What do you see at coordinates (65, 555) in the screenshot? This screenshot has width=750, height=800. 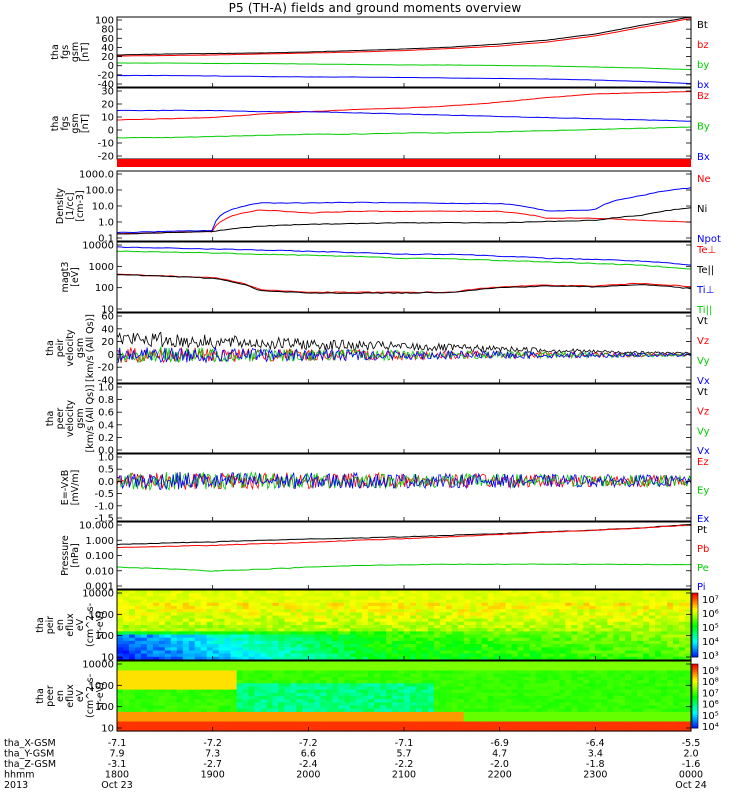 I see `y-axis-label-line: Pressure` at bounding box center [65, 555].